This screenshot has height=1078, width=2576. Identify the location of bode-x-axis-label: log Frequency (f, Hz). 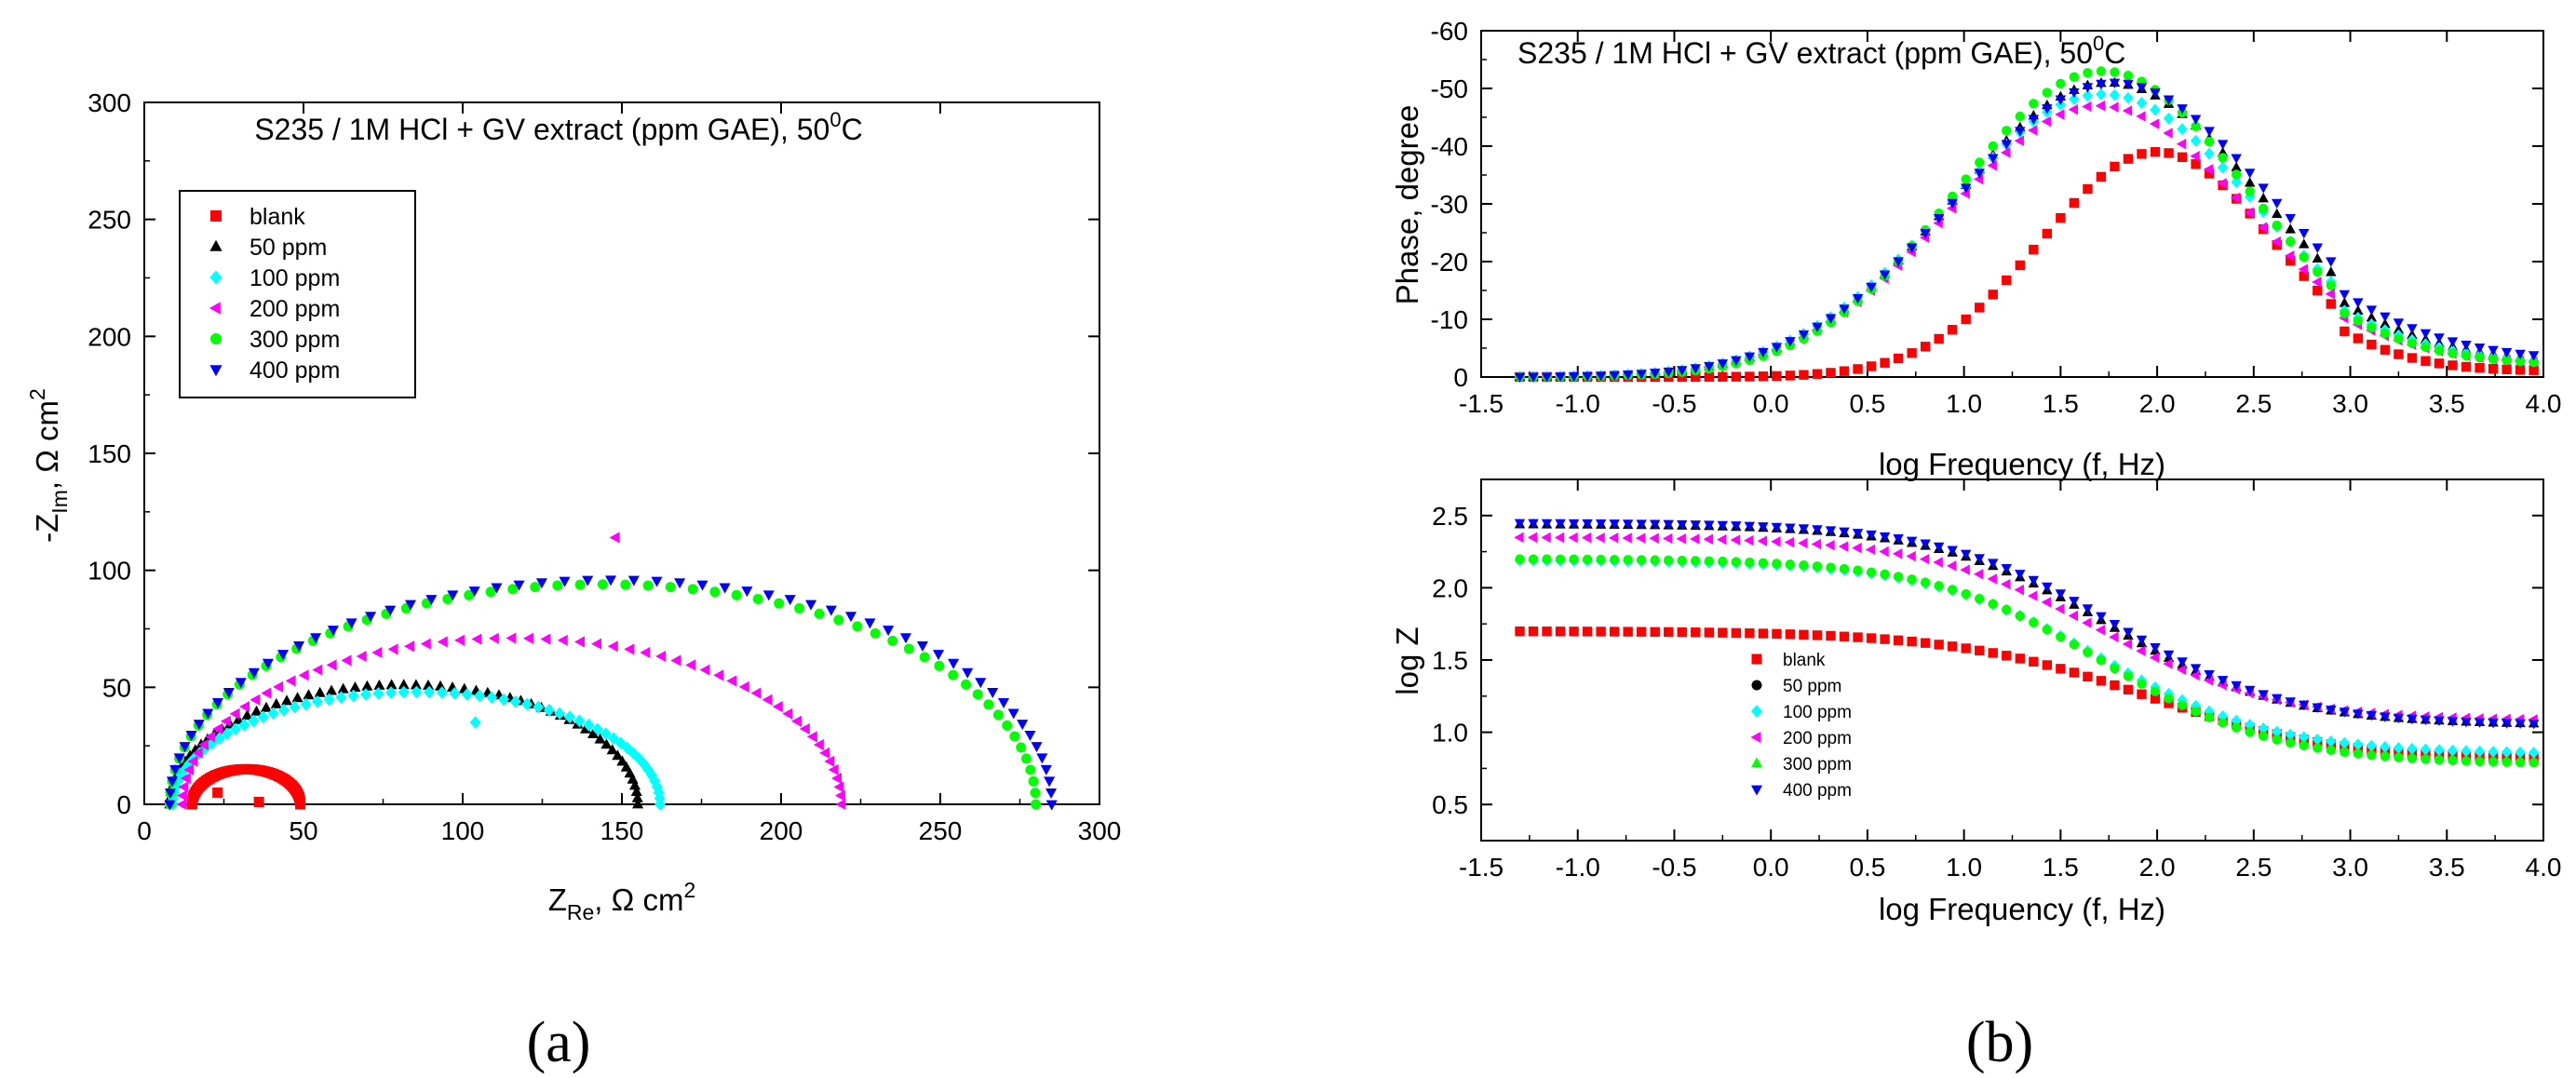
(2022, 909).